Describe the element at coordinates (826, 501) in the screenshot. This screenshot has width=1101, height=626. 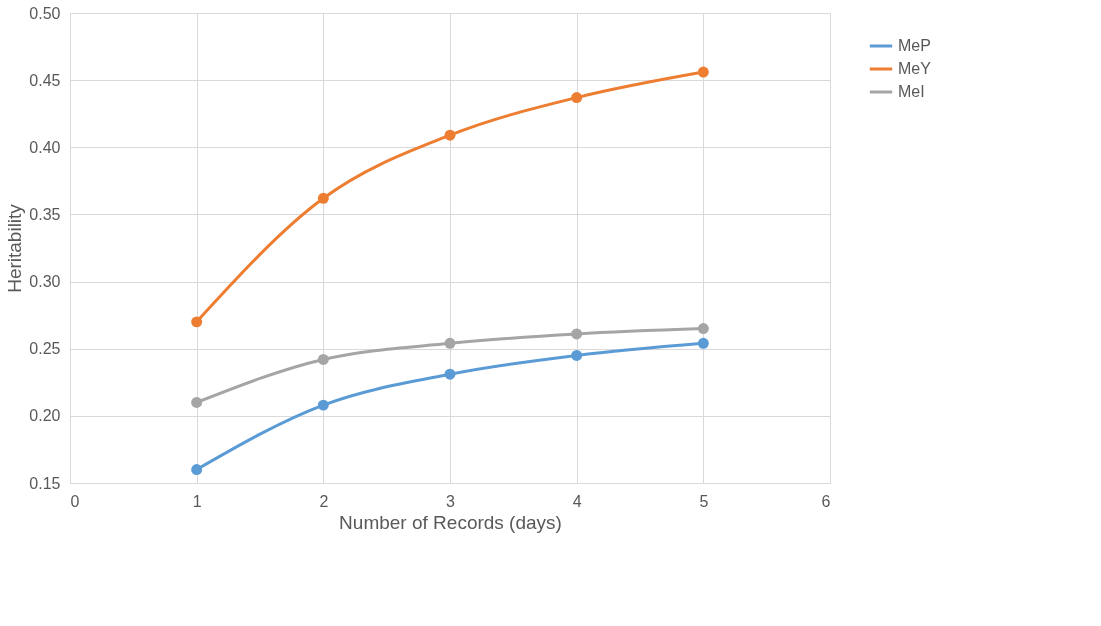
I see `x-tick-label: 6` at that location.